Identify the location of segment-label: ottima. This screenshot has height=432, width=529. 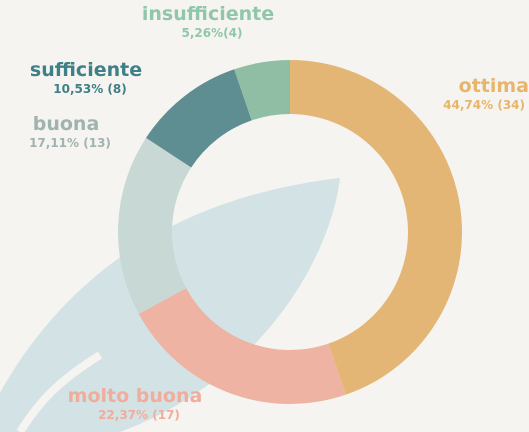
(494, 86).